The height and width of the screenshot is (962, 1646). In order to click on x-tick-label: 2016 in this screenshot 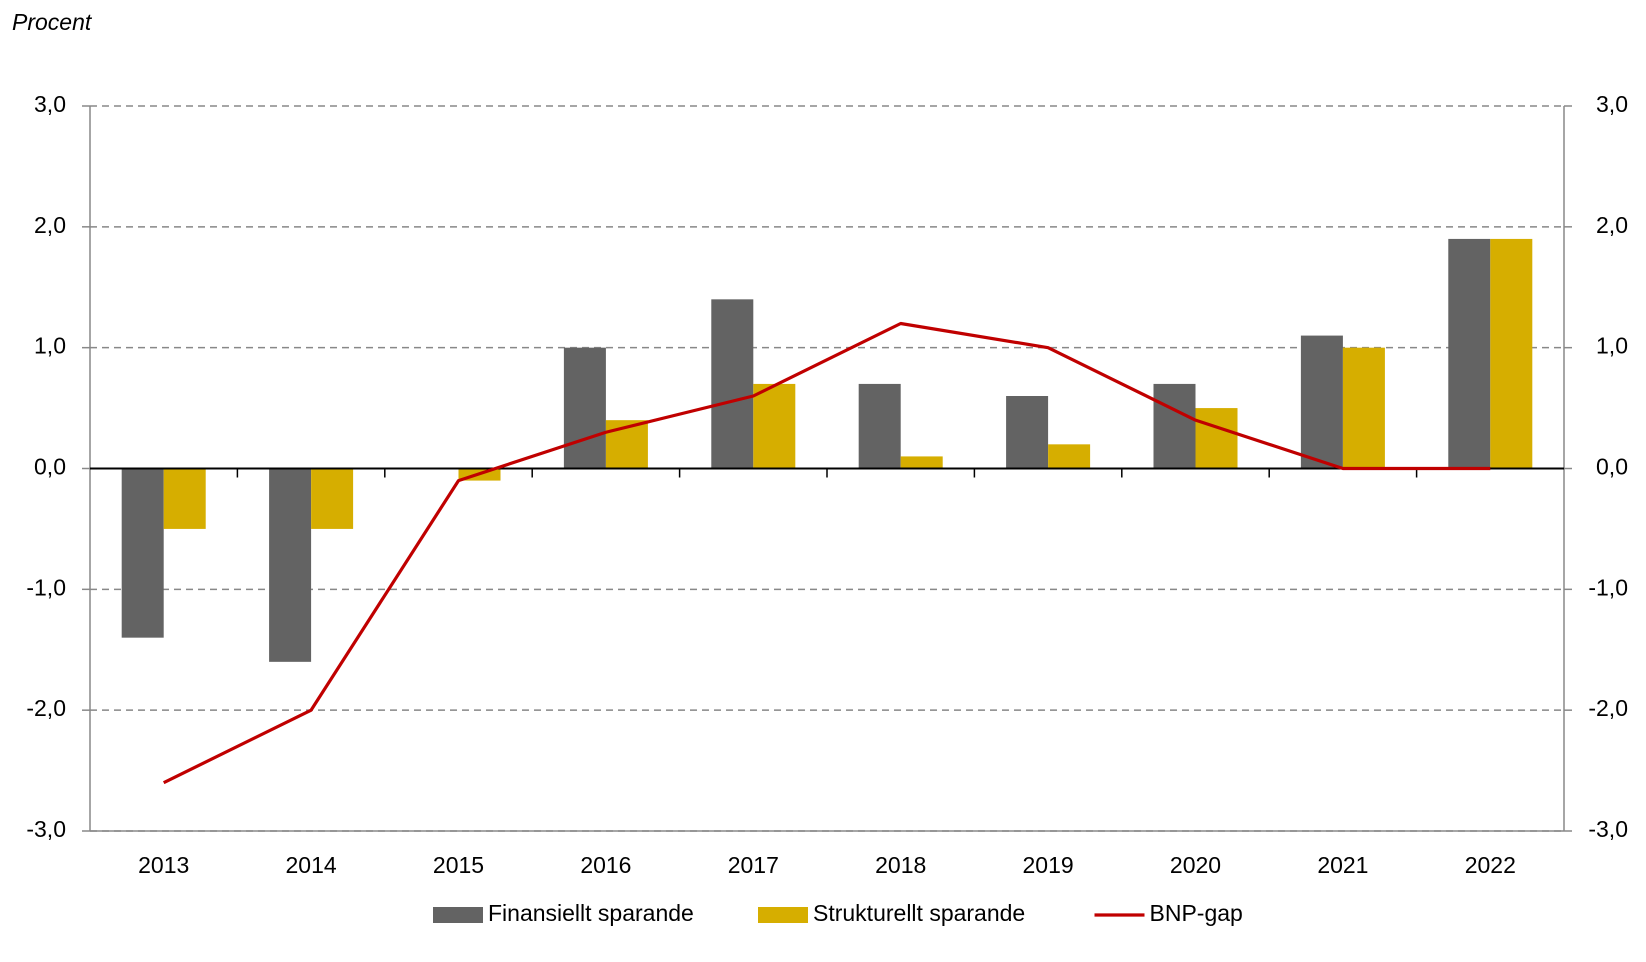, I will do `click(605, 865)`.